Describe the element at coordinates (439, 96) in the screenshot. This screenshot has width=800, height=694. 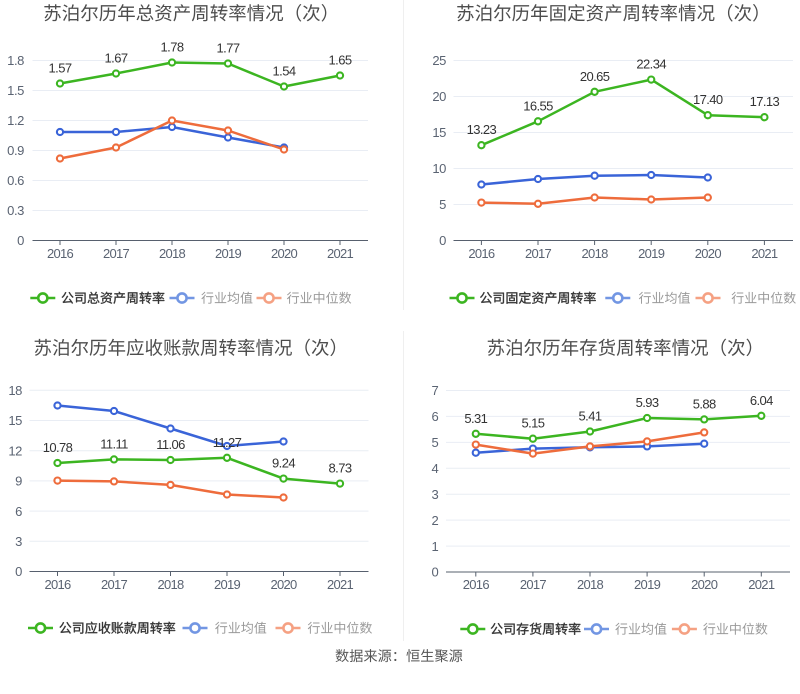
I see `svg-text: 20` at that location.